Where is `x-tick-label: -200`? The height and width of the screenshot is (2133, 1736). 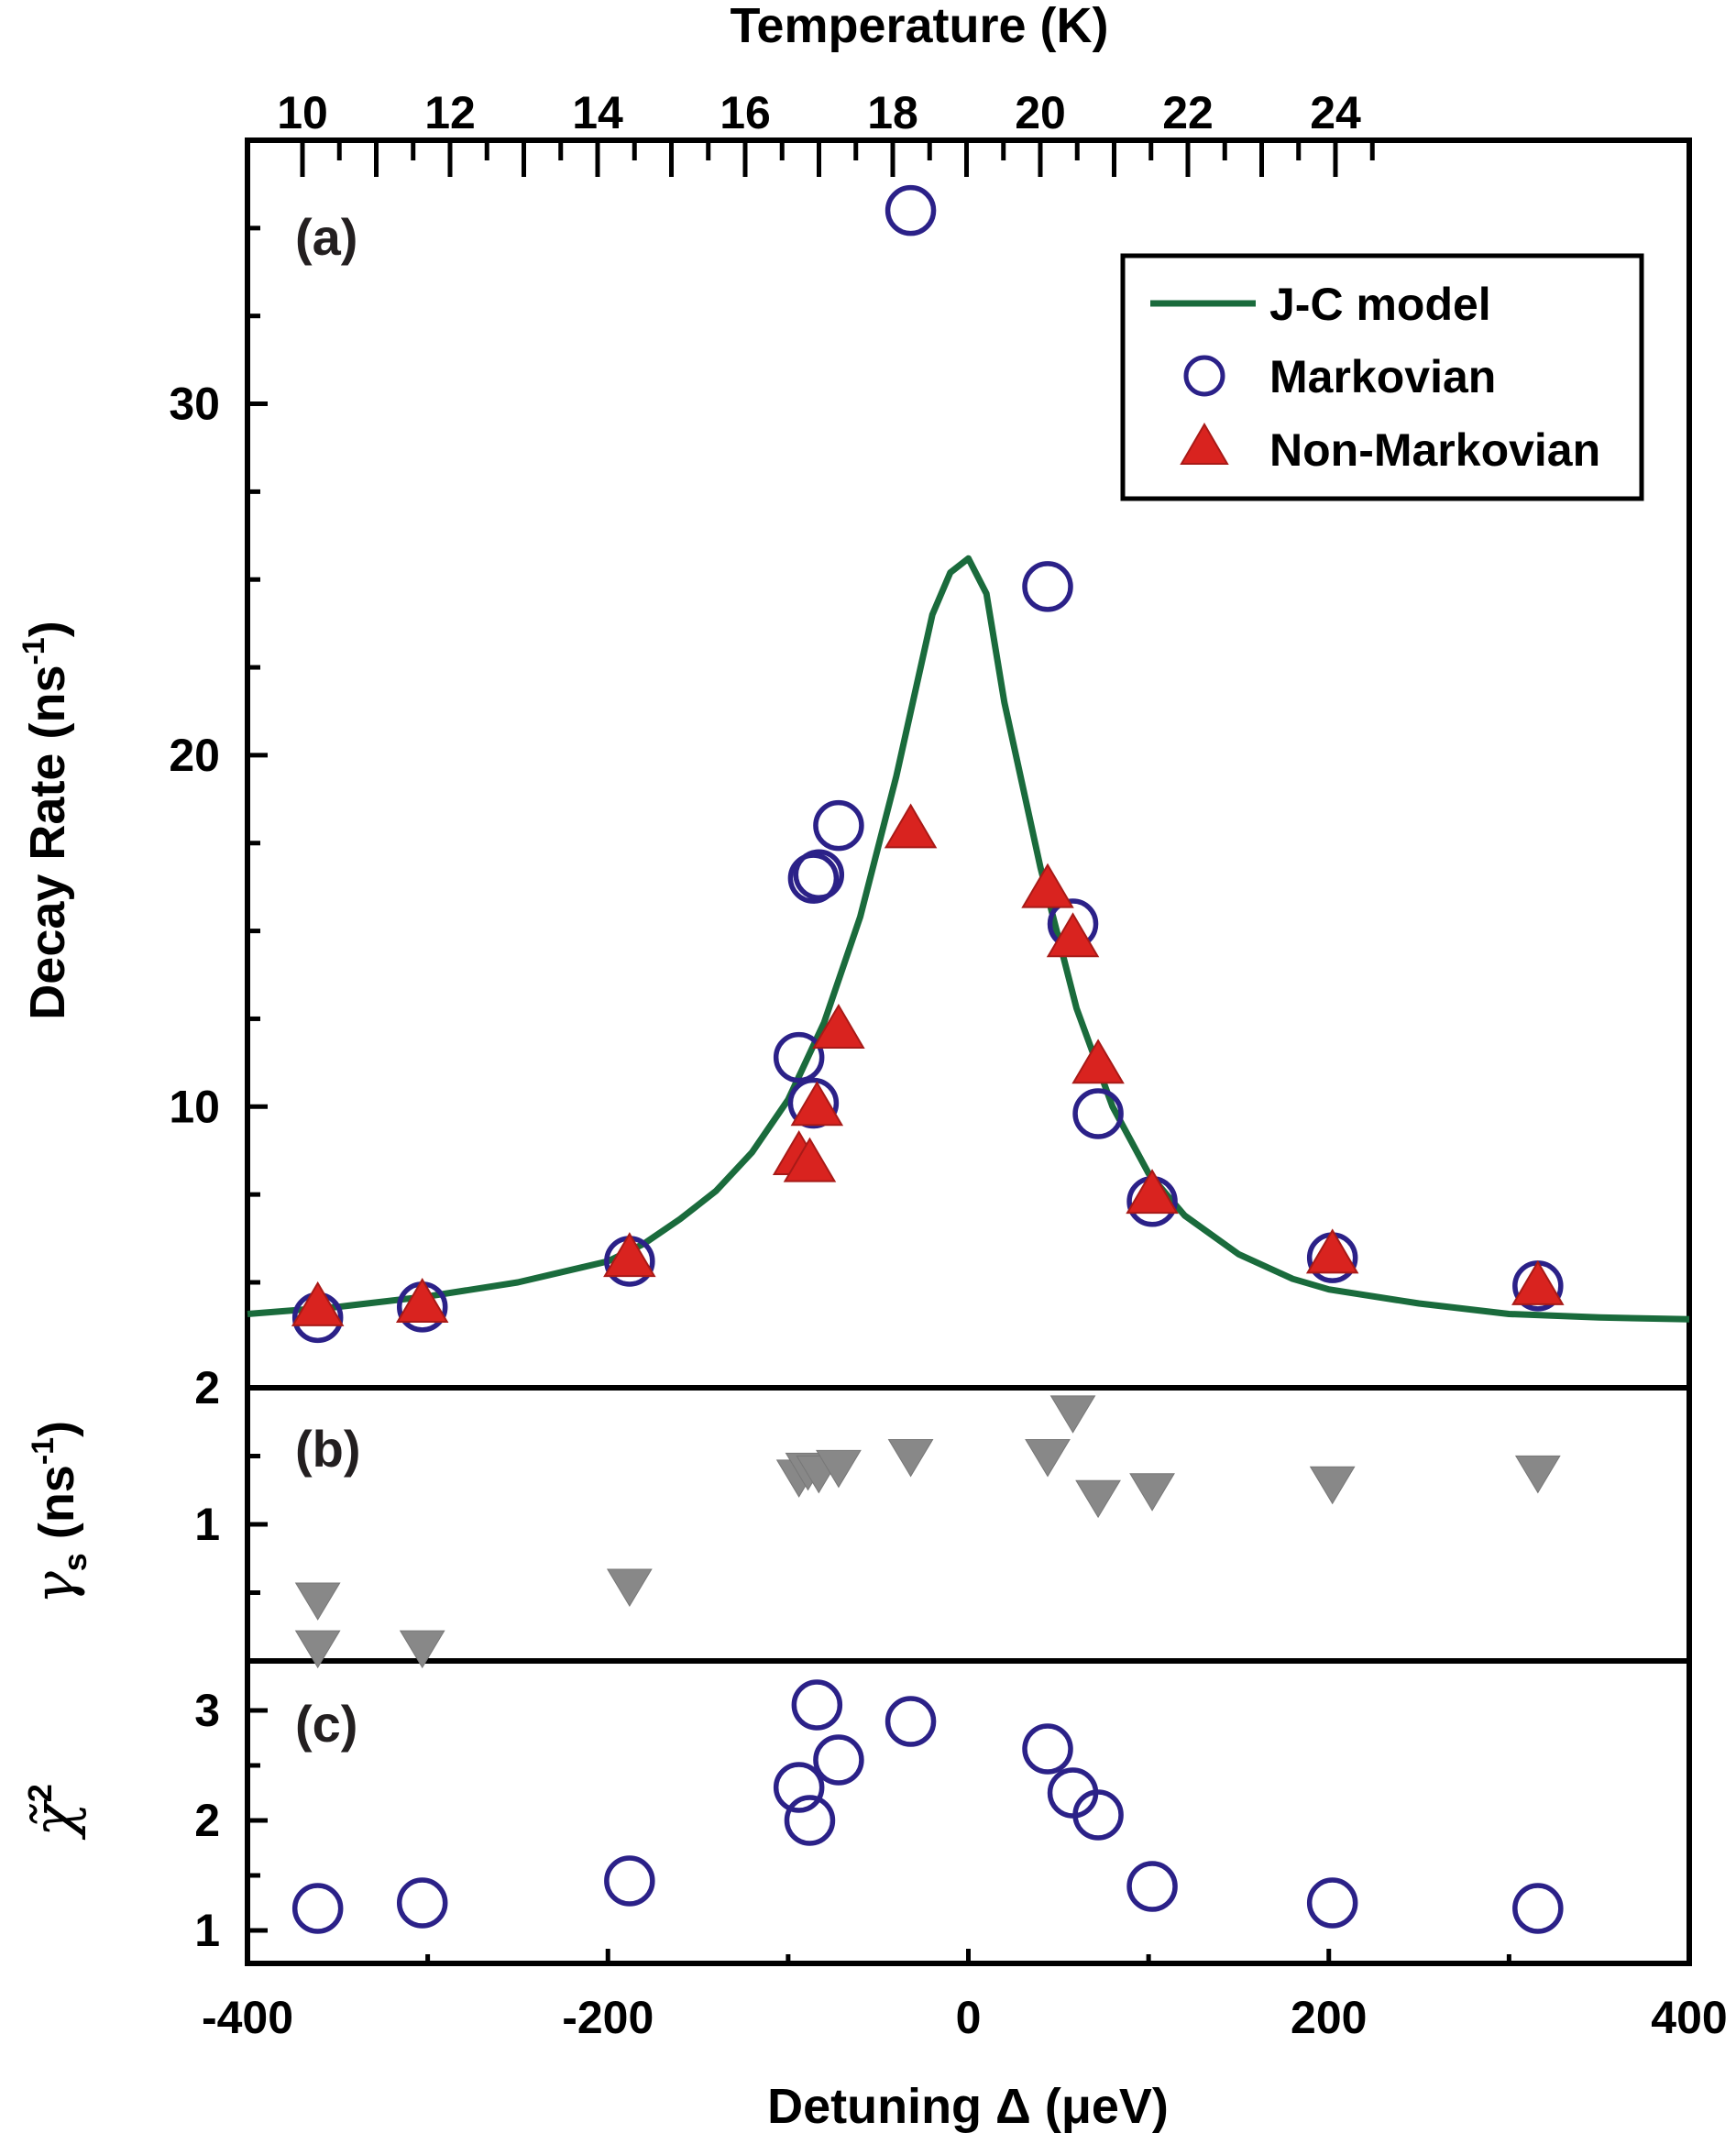
x-tick-label: -200 is located at coordinates (608, 2017).